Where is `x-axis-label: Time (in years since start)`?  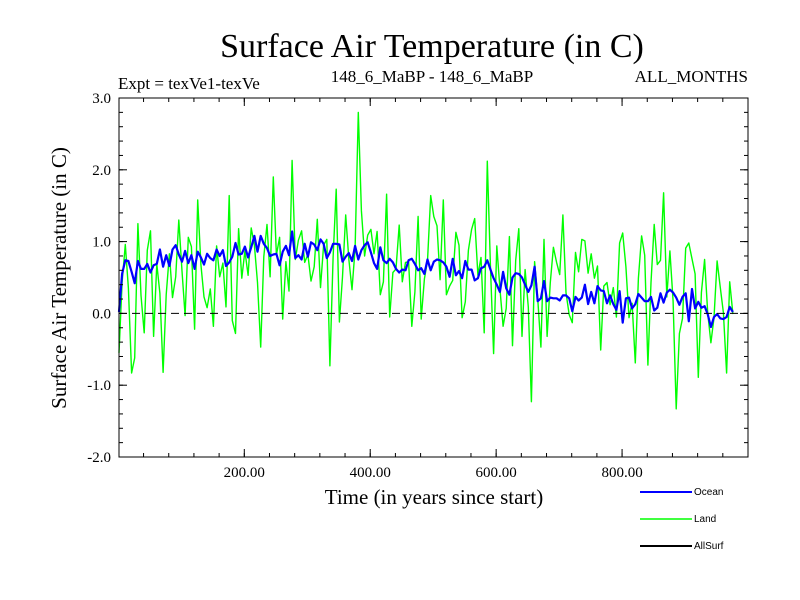
x-axis-label: Time (in years since start) is located at coordinates (434, 497).